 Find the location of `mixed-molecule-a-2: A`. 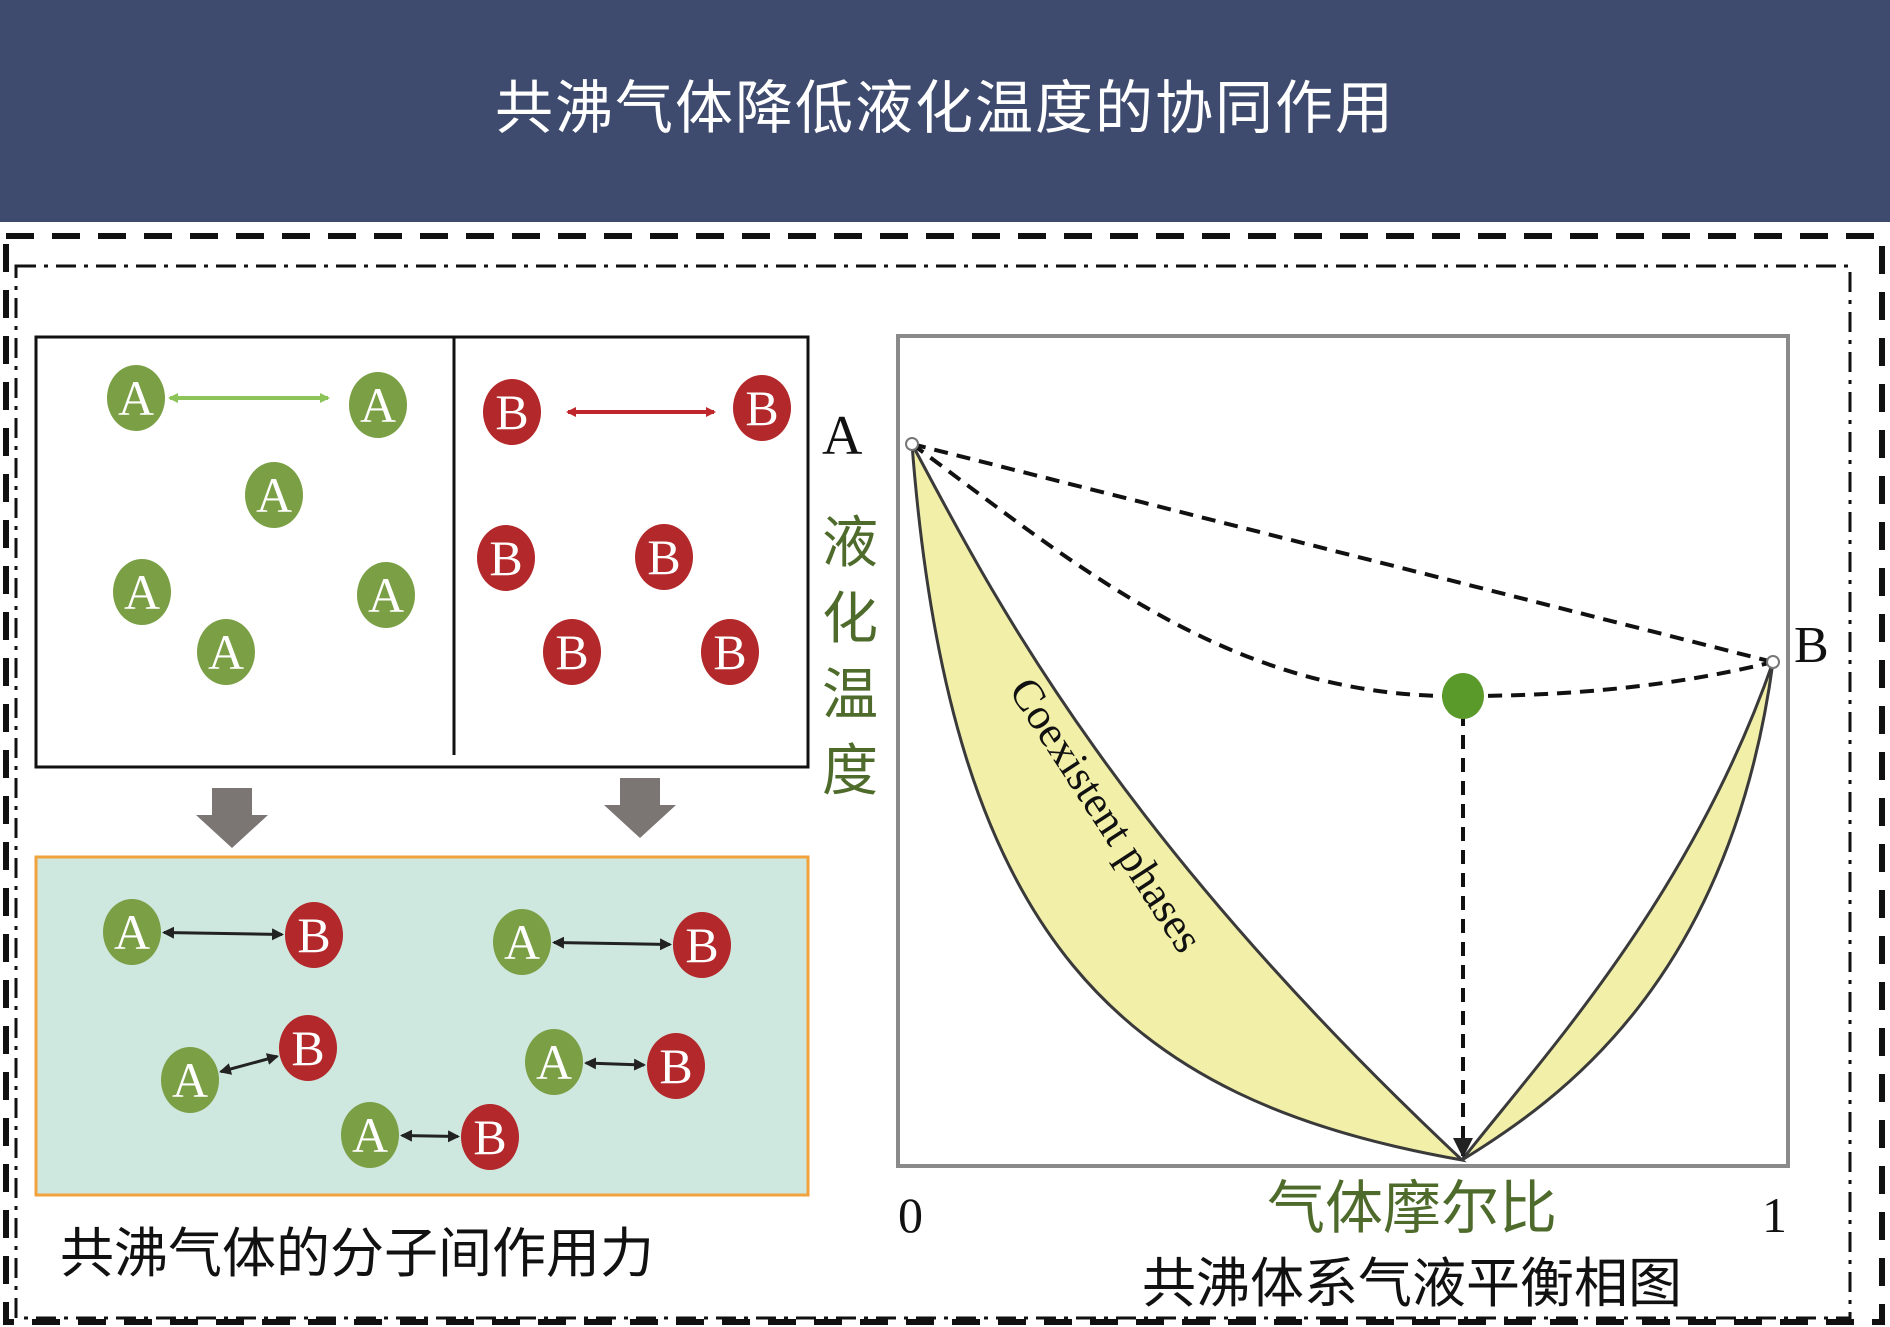

mixed-molecule-a-2: A is located at coordinates (522, 942).